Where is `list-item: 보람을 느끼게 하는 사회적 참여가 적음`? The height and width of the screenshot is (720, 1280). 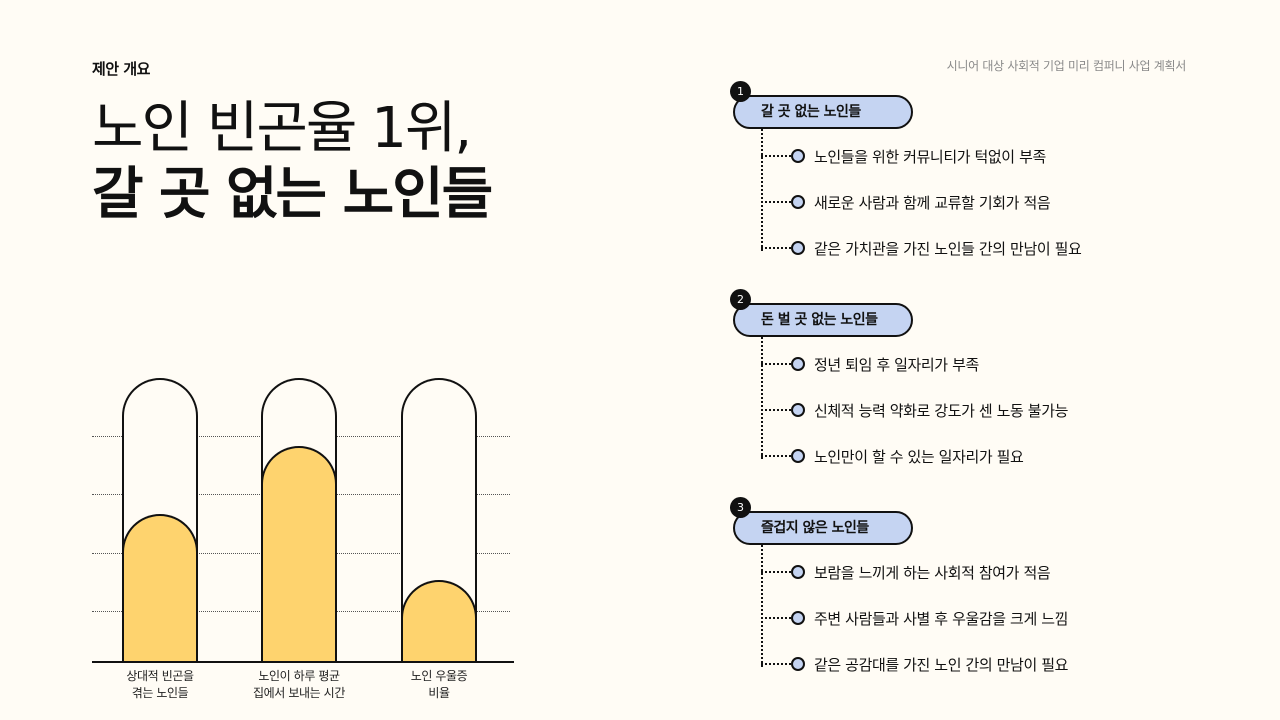 list-item: 보람을 느끼게 하는 사회적 참여가 적음 is located at coordinates (906, 572).